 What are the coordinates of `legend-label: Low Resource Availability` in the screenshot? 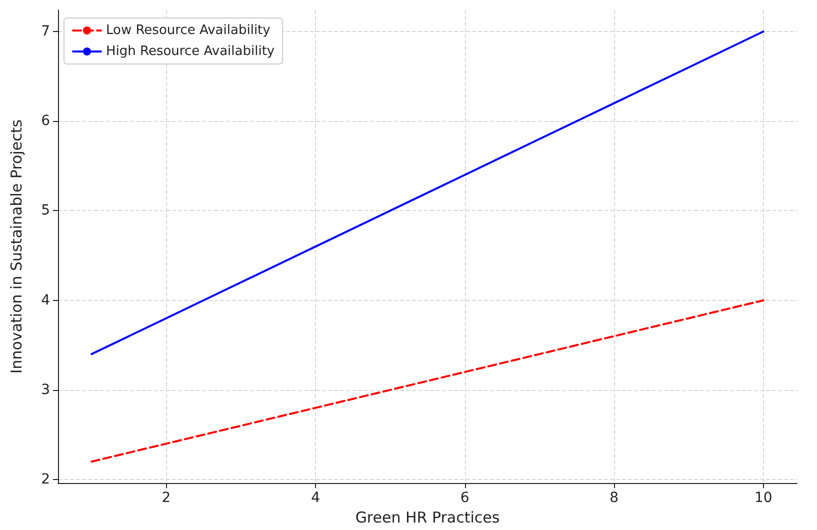 It's located at (188, 30).